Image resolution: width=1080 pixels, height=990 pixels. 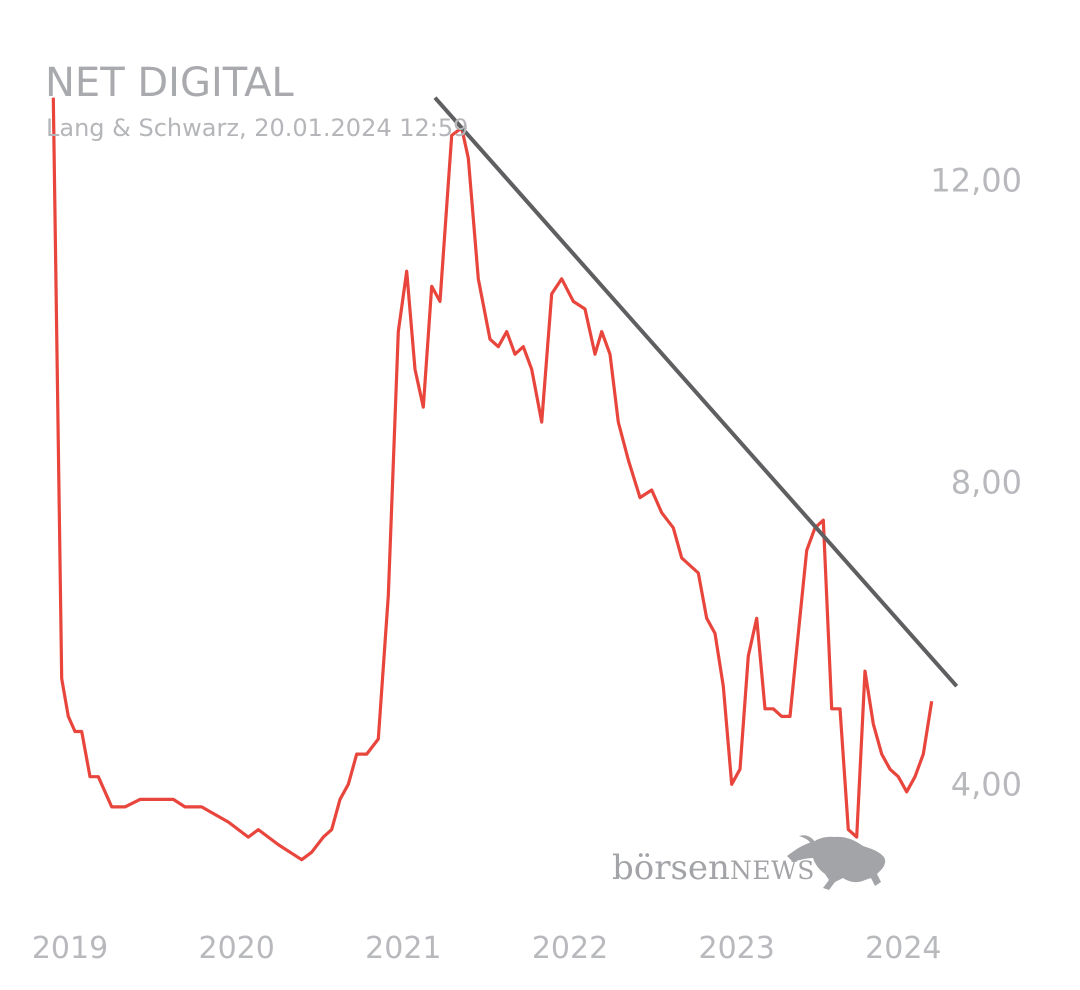 What do you see at coordinates (736, 948) in the screenshot?
I see `x-tick-label: 2023` at bounding box center [736, 948].